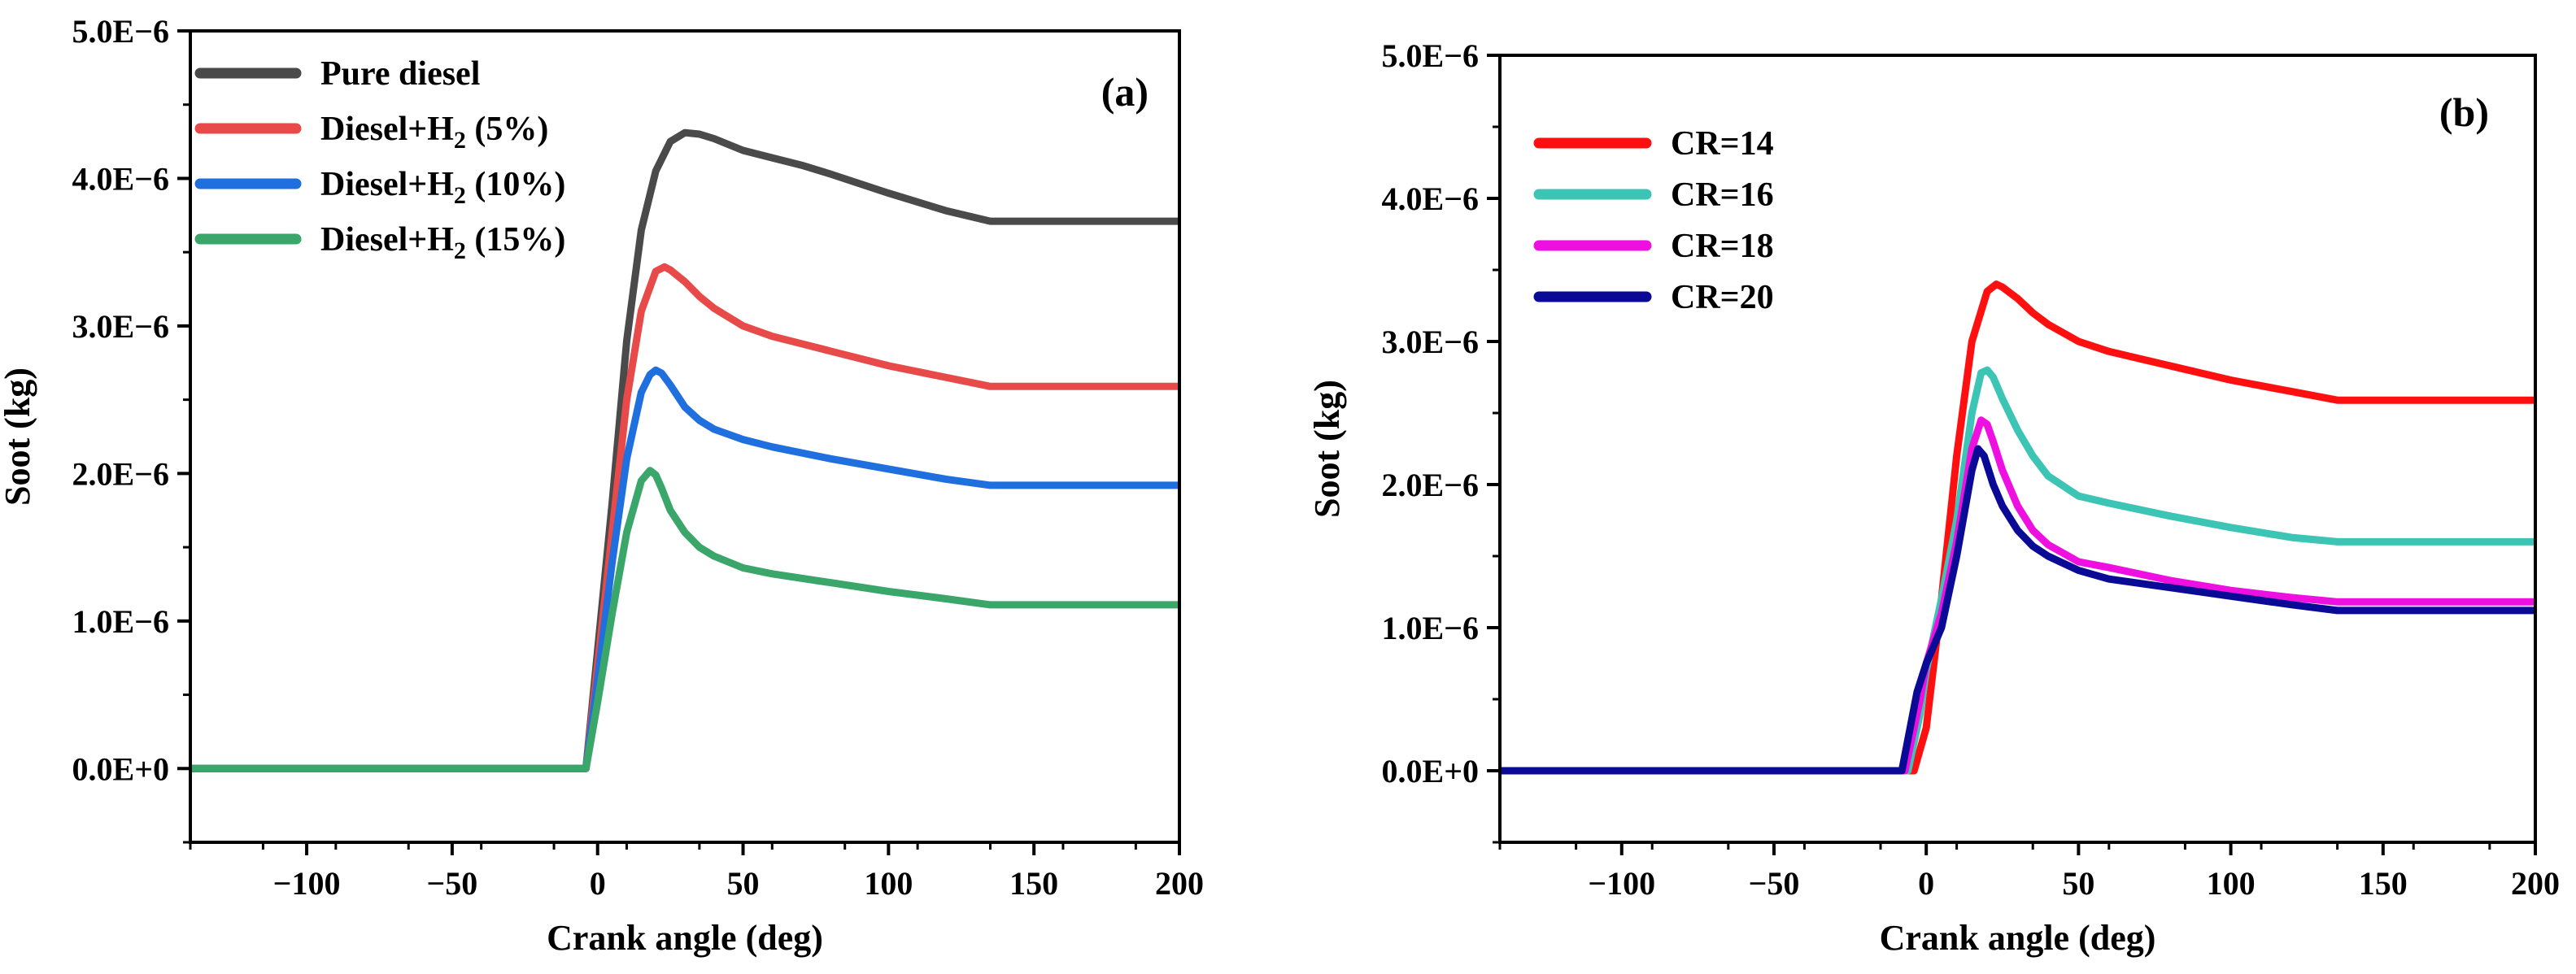 The width and height of the screenshot is (2576, 974). I want to click on legend-label: Diesel+H2 (15%), so click(442, 243).